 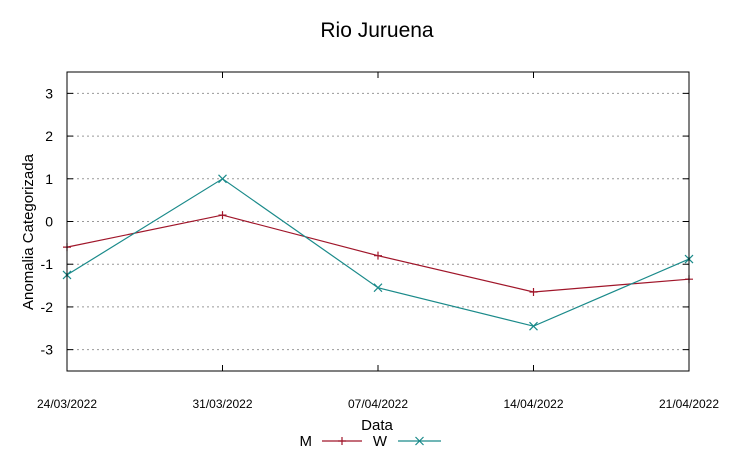 What do you see at coordinates (222, 404) in the screenshot?
I see `x-tick-label: 31/03/2022` at bounding box center [222, 404].